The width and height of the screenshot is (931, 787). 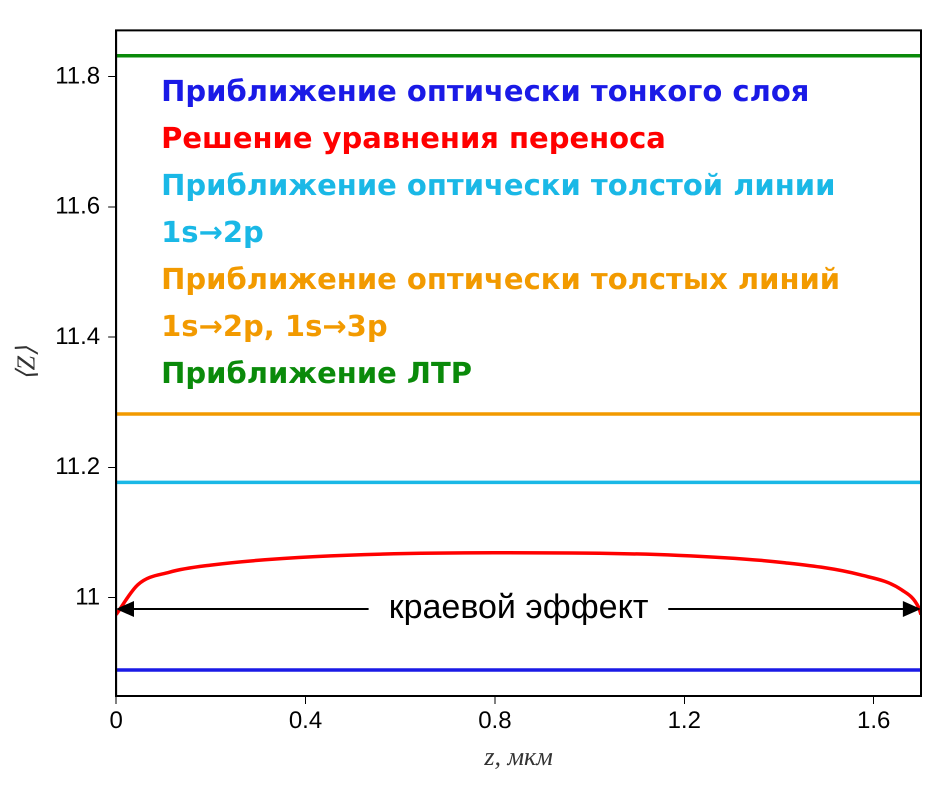 What do you see at coordinates (116, 720) in the screenshot?
I see `x-tick-label: 0` at bounding box center [116, 720].